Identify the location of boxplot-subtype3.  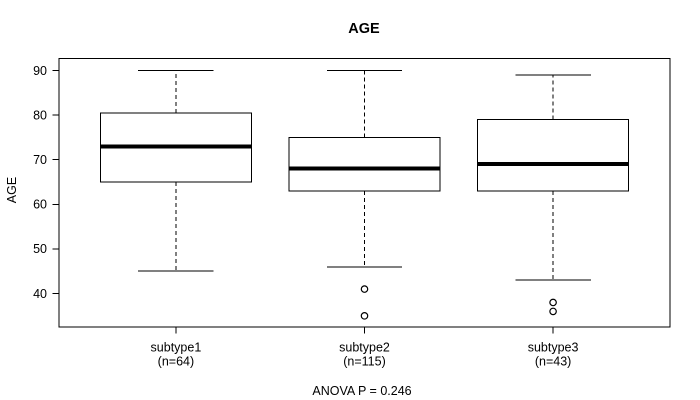
(553, 195).